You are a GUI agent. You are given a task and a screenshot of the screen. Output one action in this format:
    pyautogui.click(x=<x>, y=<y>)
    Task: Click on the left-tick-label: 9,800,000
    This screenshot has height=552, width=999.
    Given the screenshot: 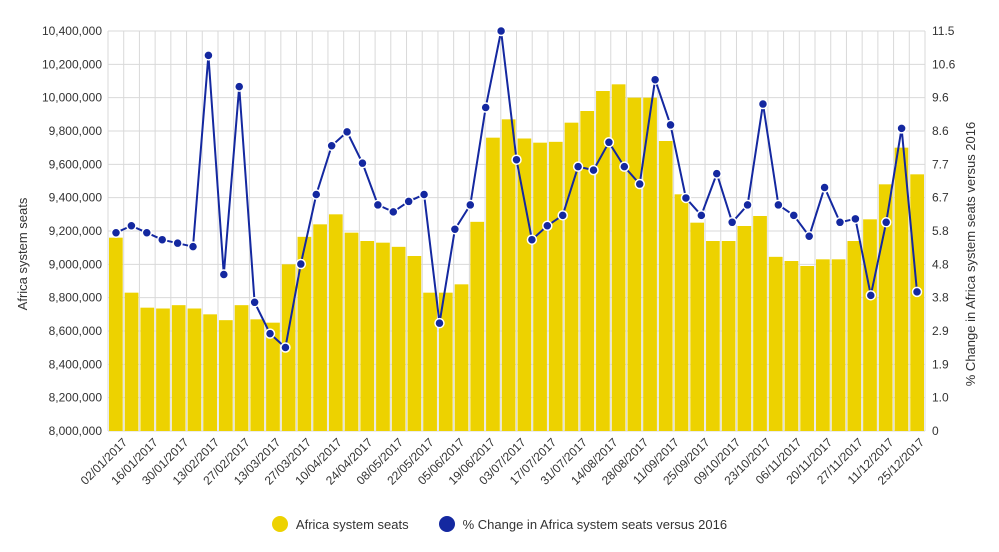 What is the action you would take?
    pyautogui.click(x=76, y=131)
    